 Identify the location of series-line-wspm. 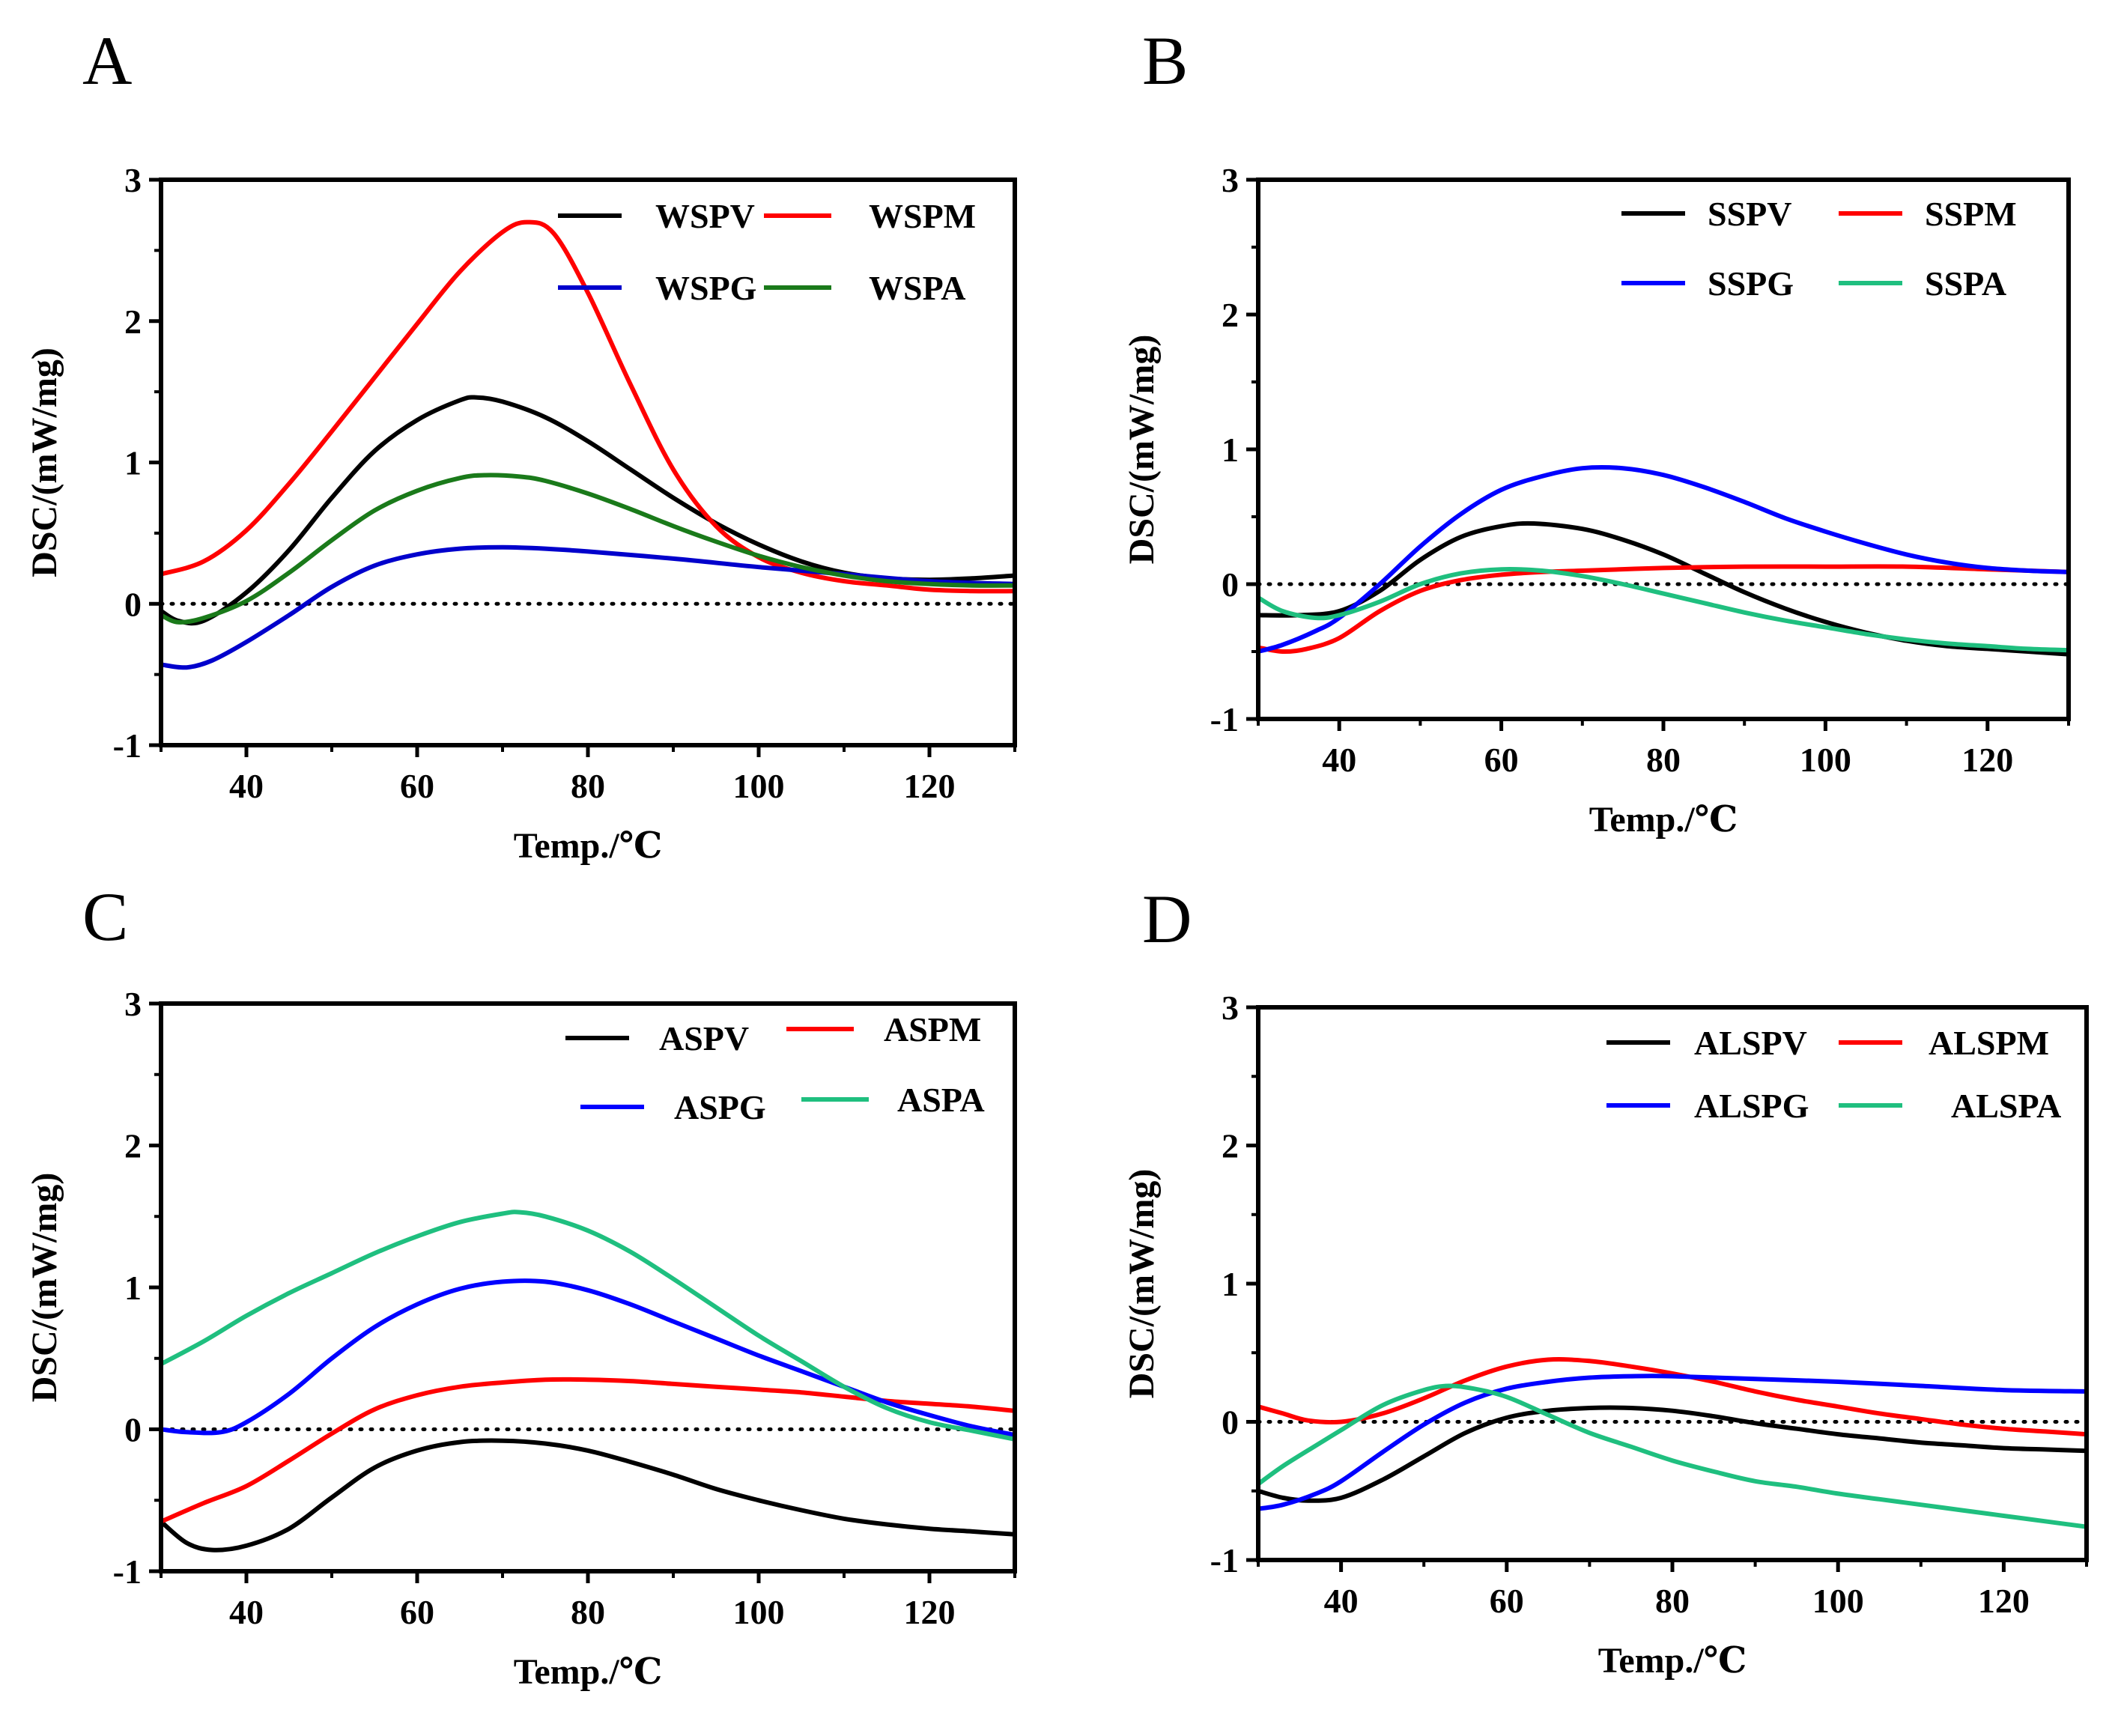
(588, 406).